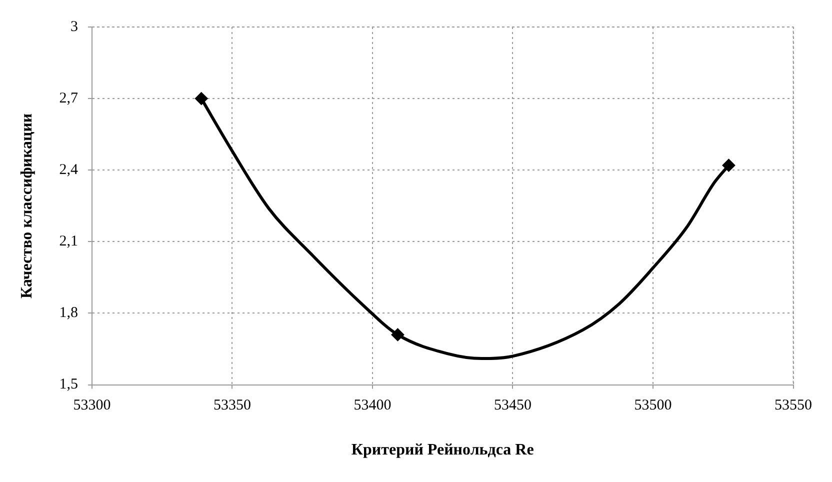 This screenshot has width=832, height=482. What do you see at coordinates (68, 242) in the screenshot?
I see `y-tick-label: 2,1` at bounding box center [68, 242].